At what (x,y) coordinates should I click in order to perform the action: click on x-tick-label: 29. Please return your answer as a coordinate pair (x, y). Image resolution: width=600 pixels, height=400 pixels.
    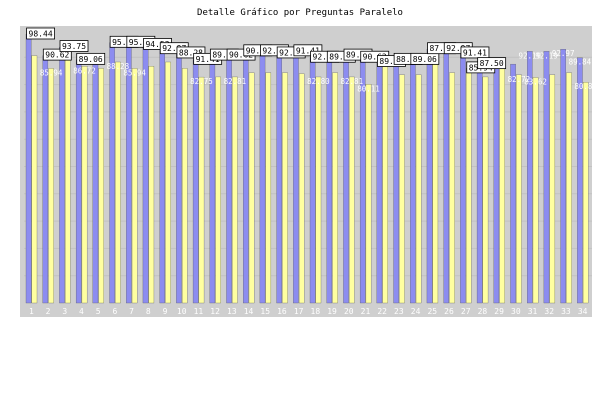
    Looking at the image, I should click on (499, 311).